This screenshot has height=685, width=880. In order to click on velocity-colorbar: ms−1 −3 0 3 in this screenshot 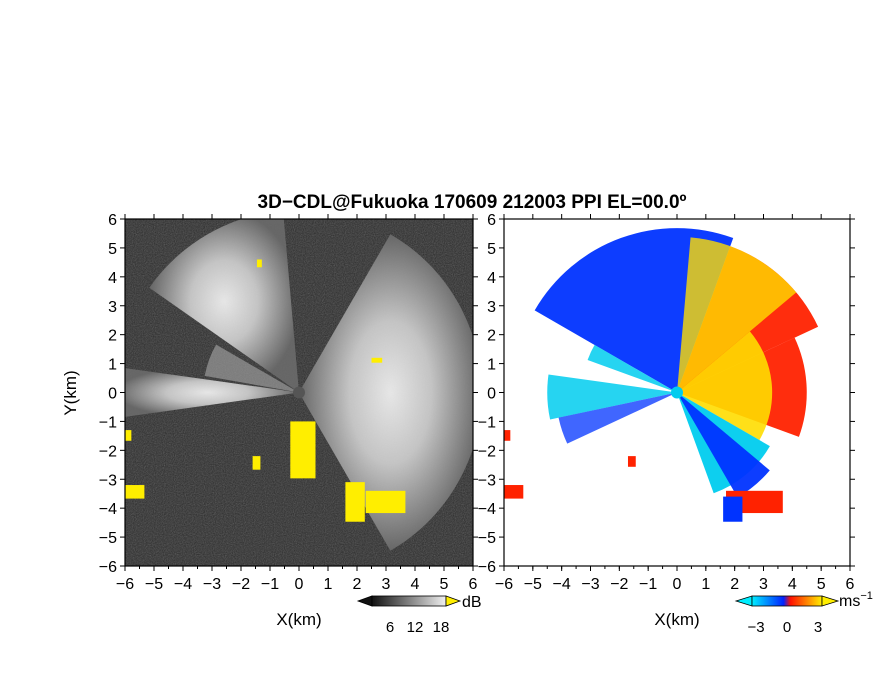, I will do `click(803, 613)`.